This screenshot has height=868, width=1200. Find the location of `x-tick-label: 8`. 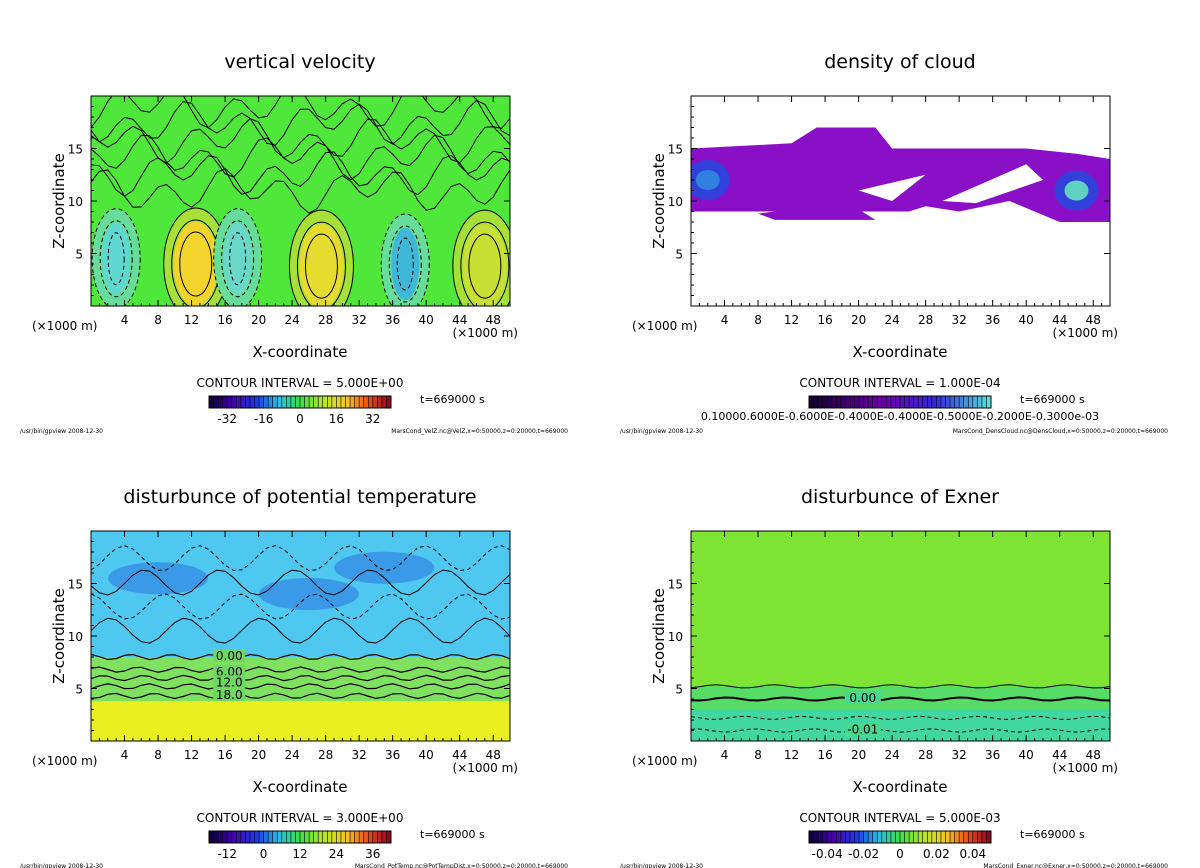

x-tick-label: 8 is located at coordinates (758, 320).